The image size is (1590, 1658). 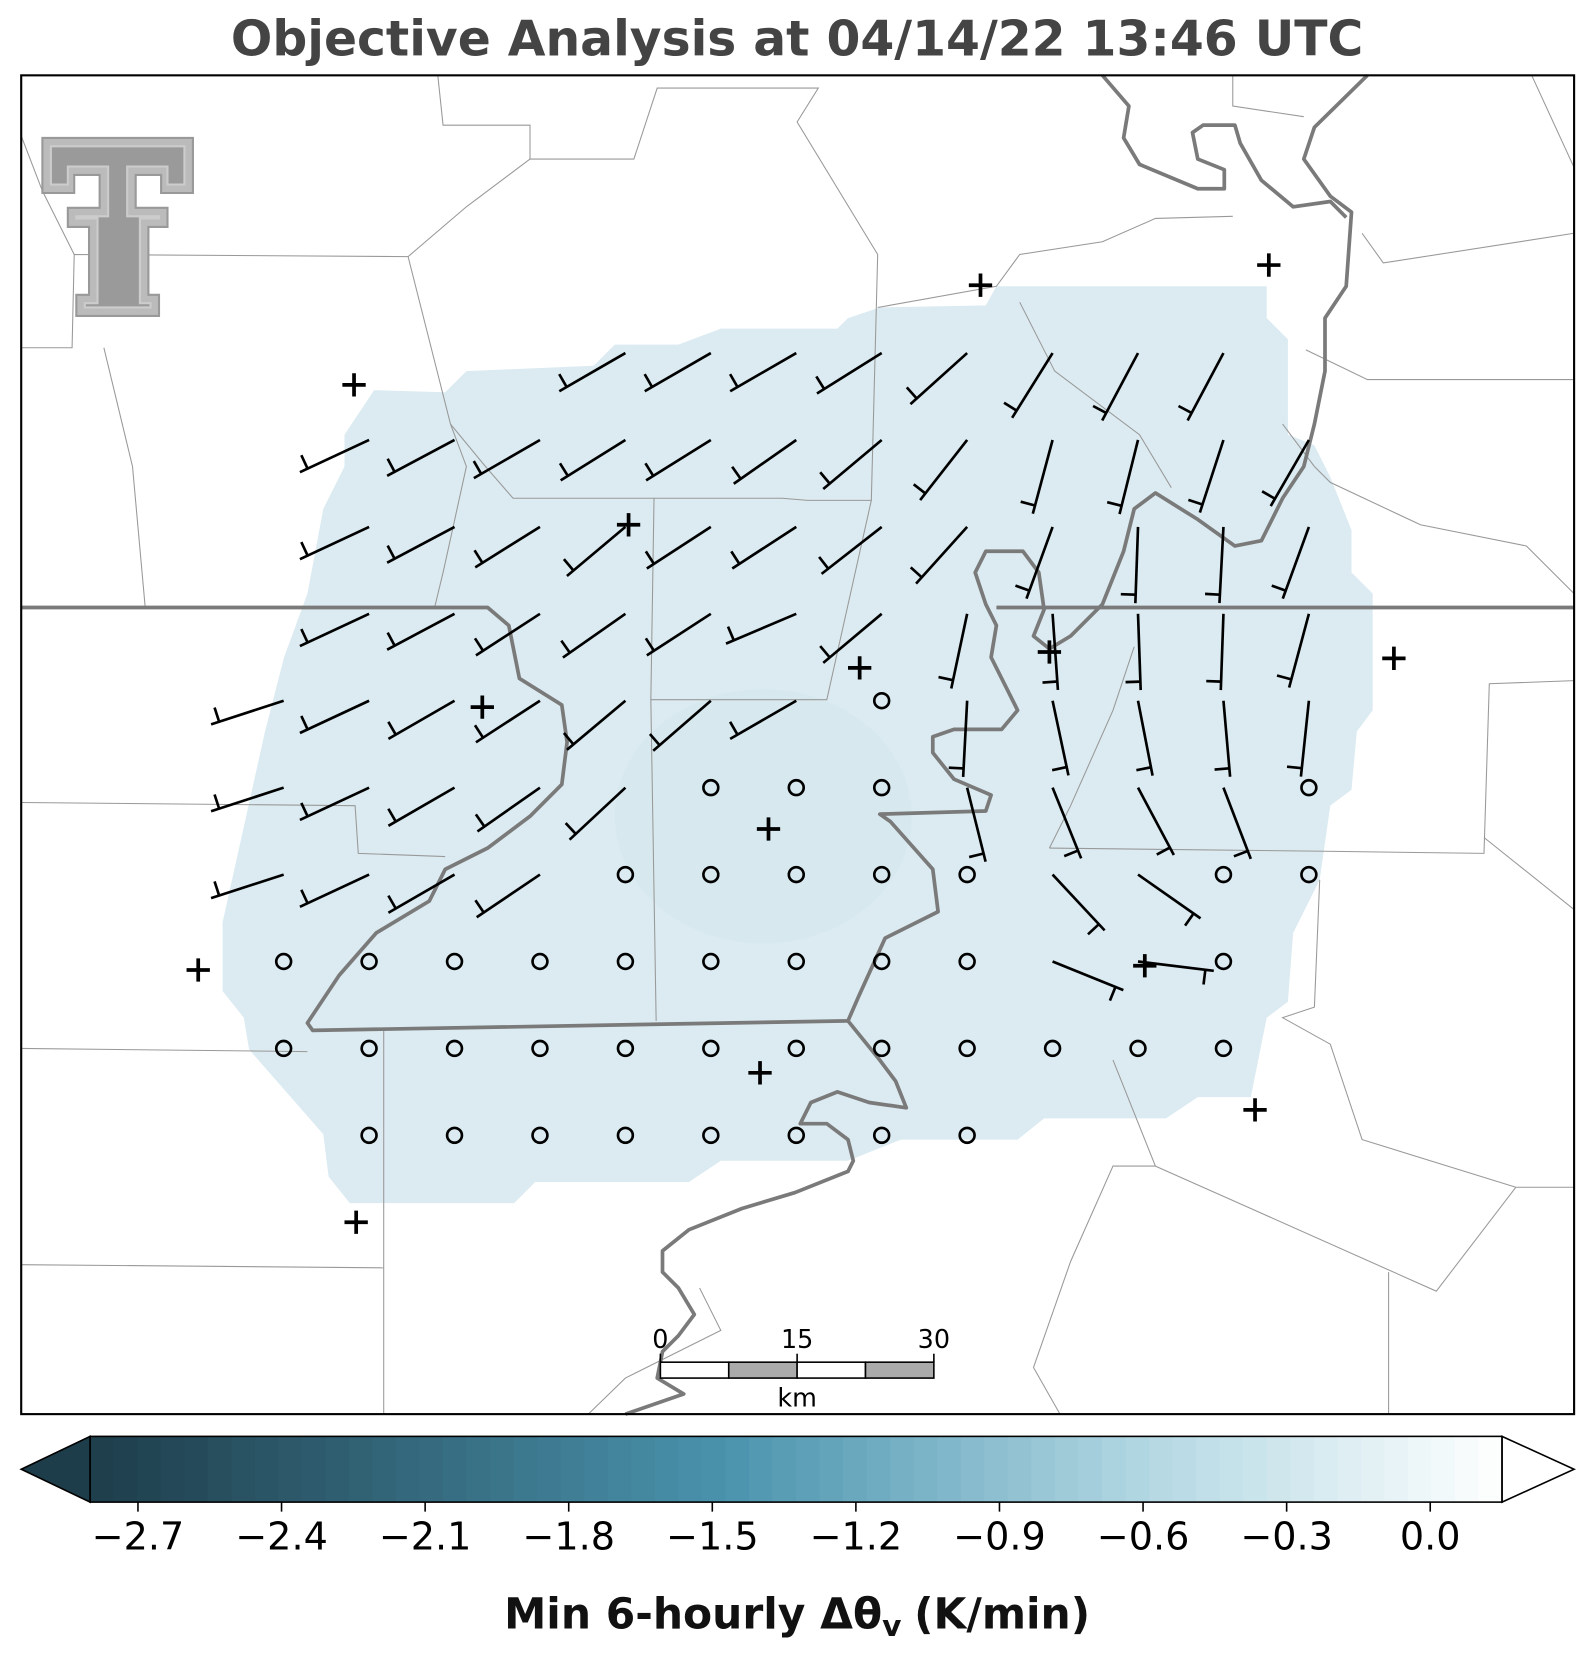 I want to click on scale-tick-label: 30, so click(x=934, y=1339).